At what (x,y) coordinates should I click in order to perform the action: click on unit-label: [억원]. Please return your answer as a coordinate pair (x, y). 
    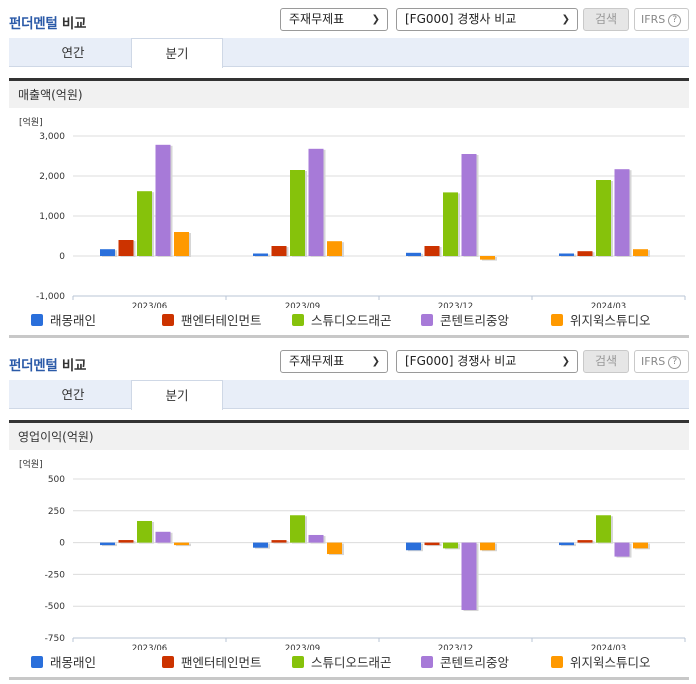
    Looking at the image, I should click on (31, 122).